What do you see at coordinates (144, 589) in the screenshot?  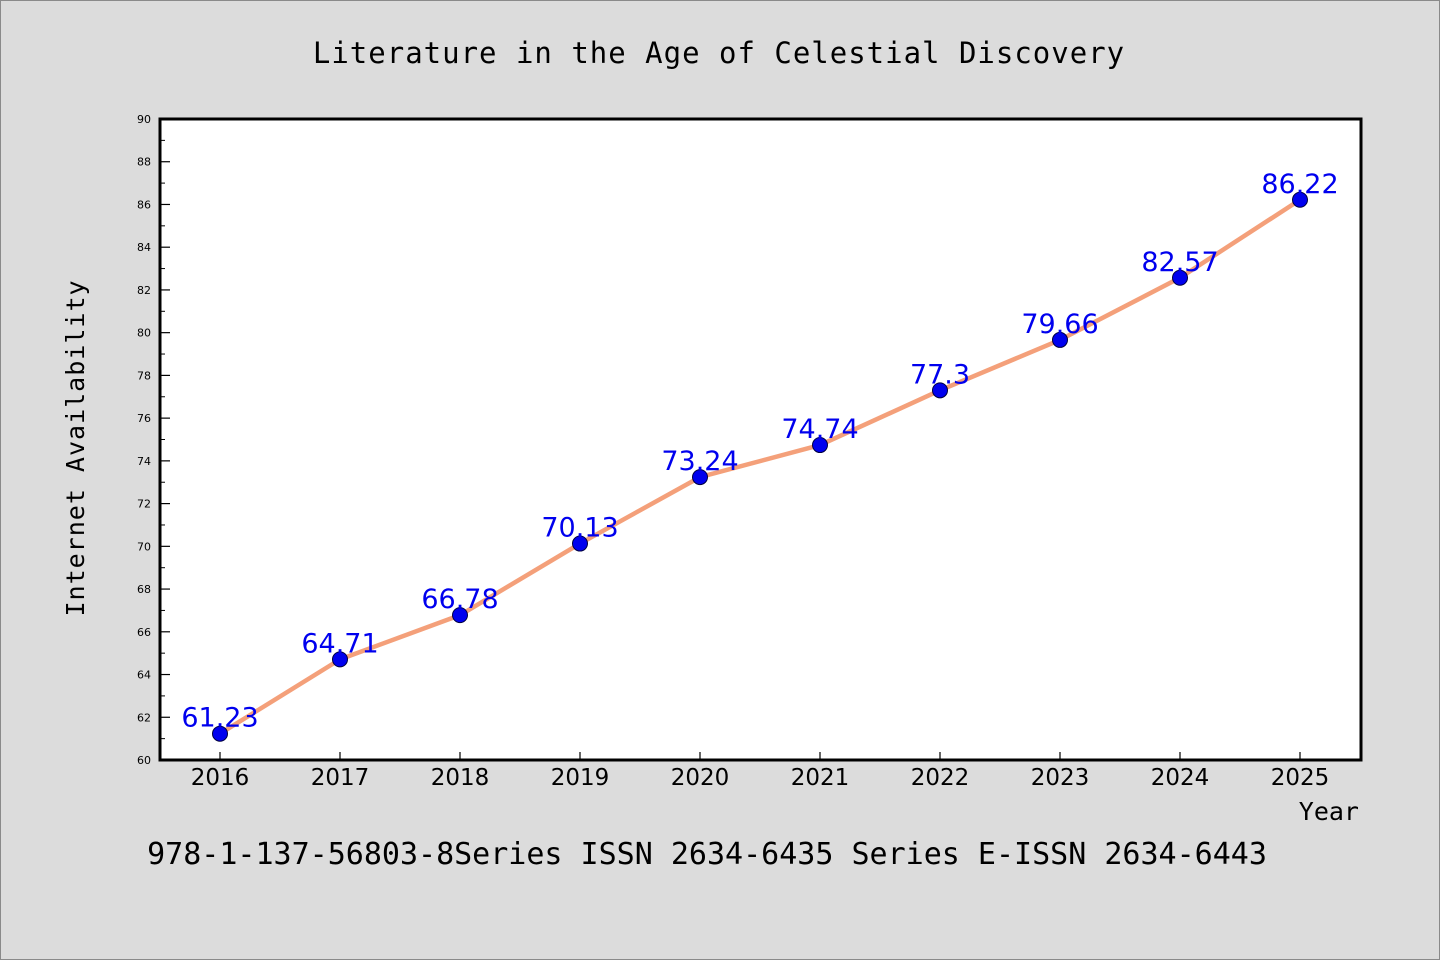 I see `y-tick-label: 68` at bounding box center [144, 589].